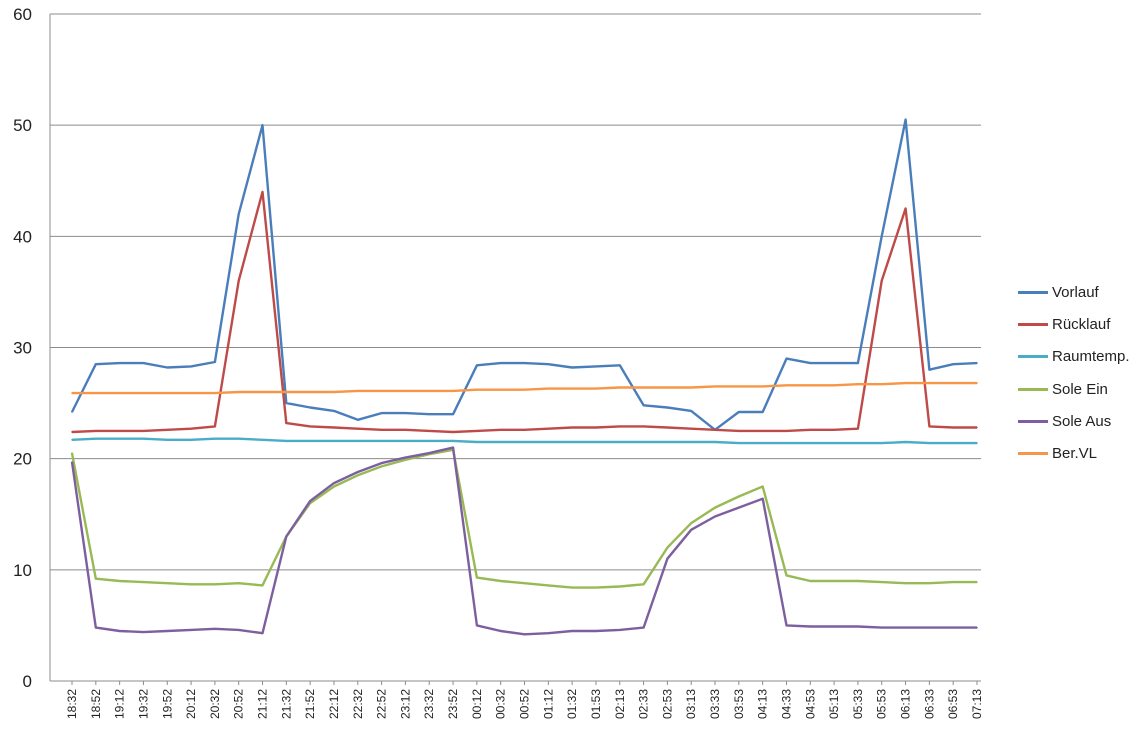 Image resolution: width=1148 pixels, height=736 pixels. What do you see at coordinates (667, 704) in the screenshot?
I see `x-tick-label: 02:53` at bounding box center [667, 704].